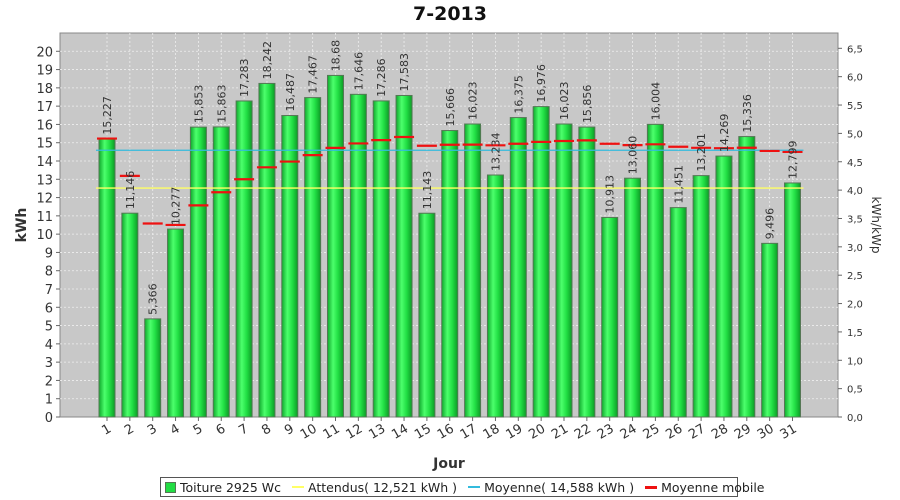 This screenshot has width=900, height=500. What do you see at coordinates (514, 431) in the screenshot?
I see `x-tick-label: 19` at bounding box center [514, 431].